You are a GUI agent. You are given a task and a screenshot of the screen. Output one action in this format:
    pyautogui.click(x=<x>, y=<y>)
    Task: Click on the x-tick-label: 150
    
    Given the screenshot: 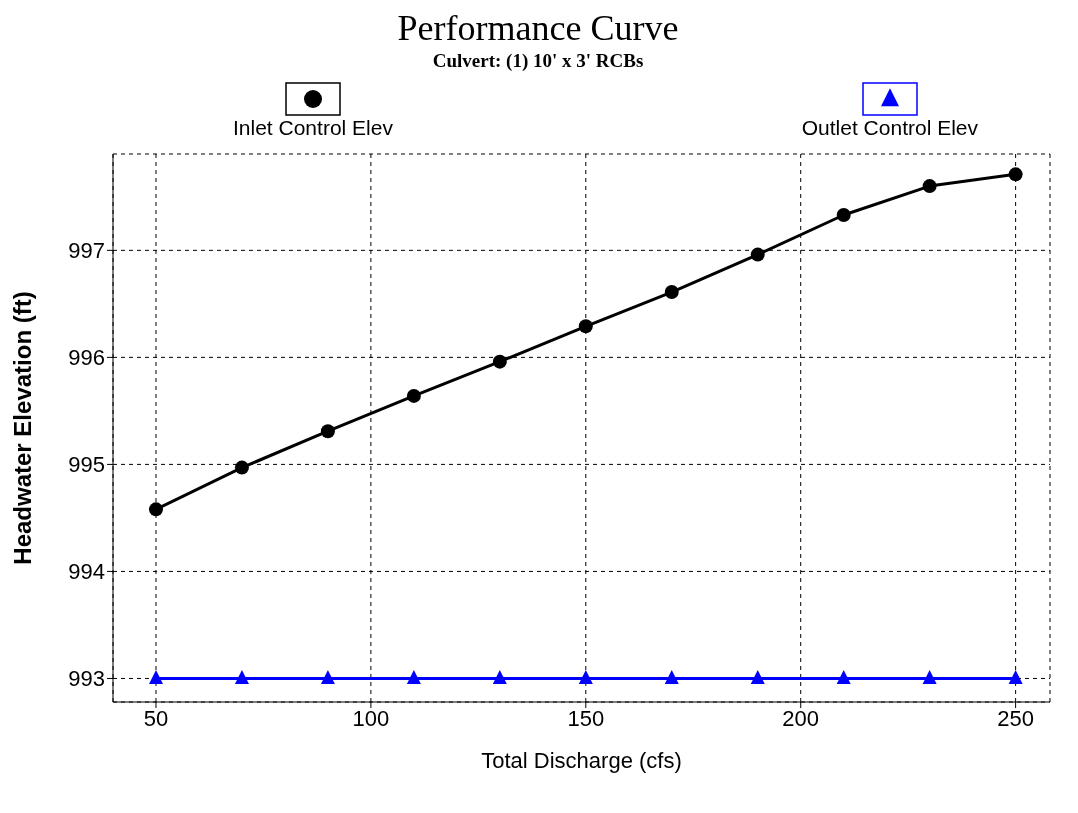 What is the action you would take?
    pyautogui.click(x=586, y=718)
    